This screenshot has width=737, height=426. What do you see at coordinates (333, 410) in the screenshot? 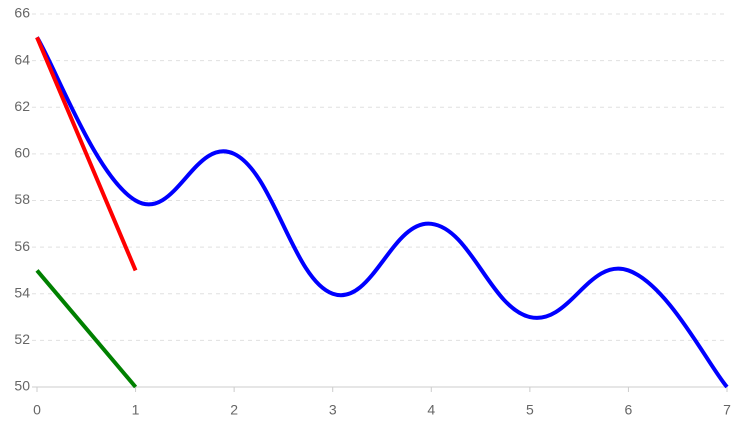
I see `x-tick-label: 3` at bounding box center [333, 410].